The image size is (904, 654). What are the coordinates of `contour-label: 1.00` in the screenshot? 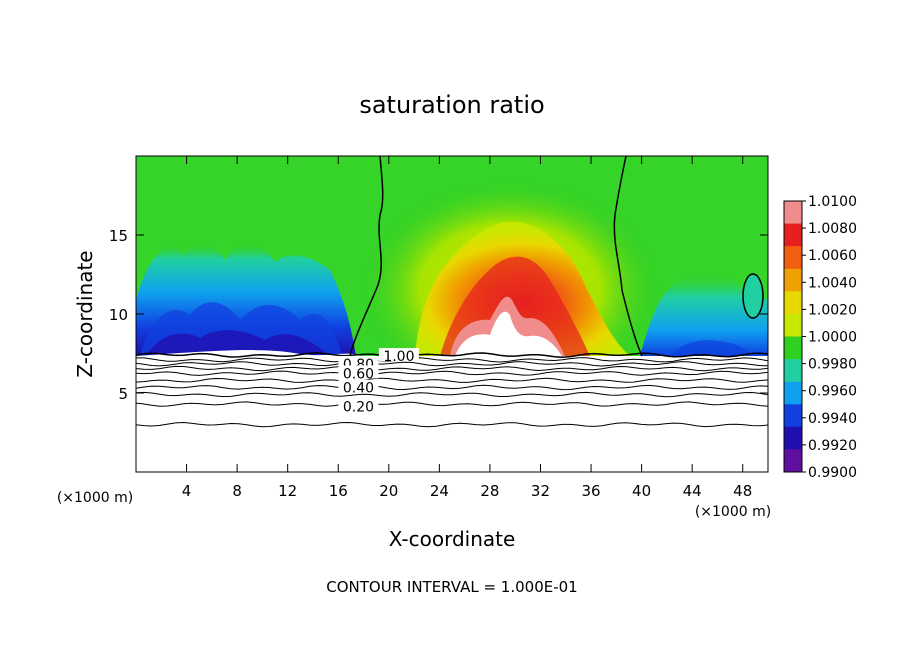 It's located at (398, 357).